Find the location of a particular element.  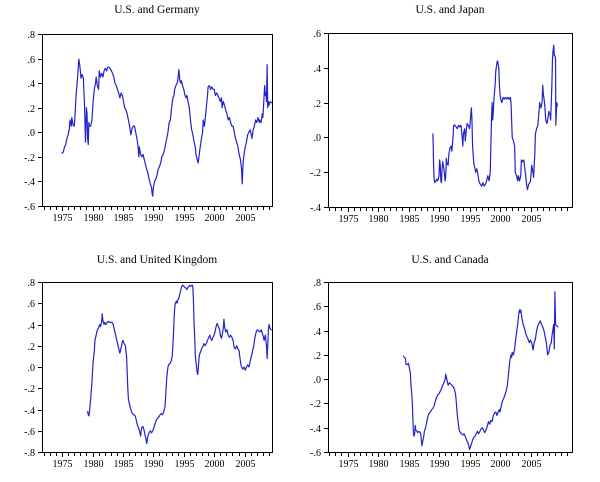

y-tick-label: -.8 is located at coordinates (29, 453).